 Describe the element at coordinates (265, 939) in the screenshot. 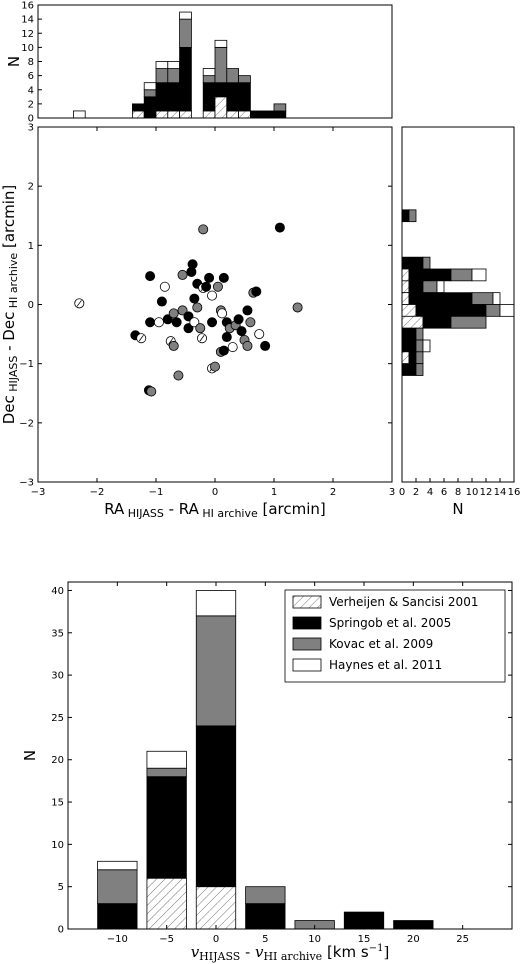

I see `vel-xtick-label: 5` at that location.